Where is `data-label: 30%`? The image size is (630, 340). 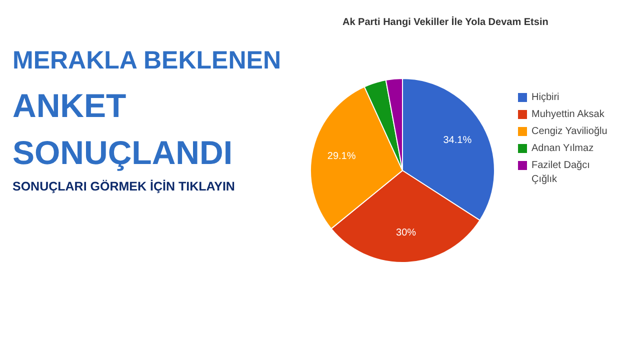 data-label: 30% is located at coordinates (406, 232).